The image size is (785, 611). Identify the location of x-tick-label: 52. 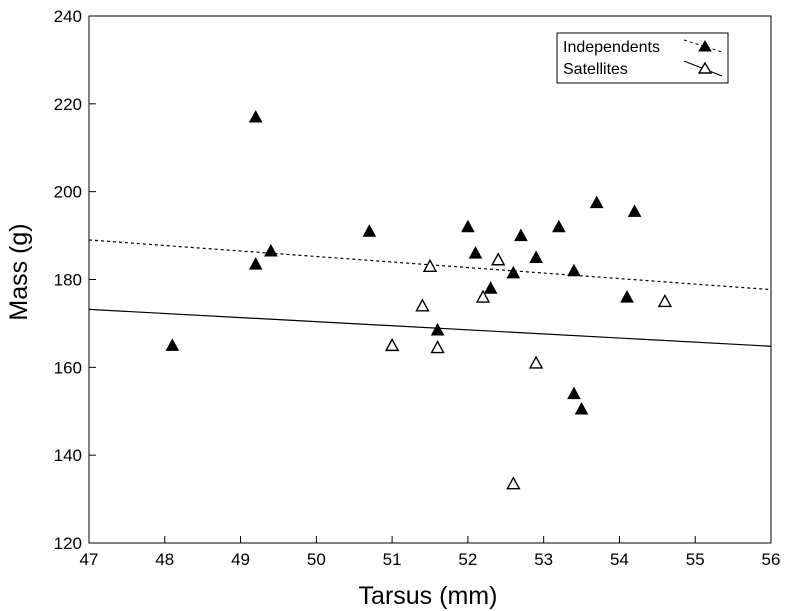
(467, 559).